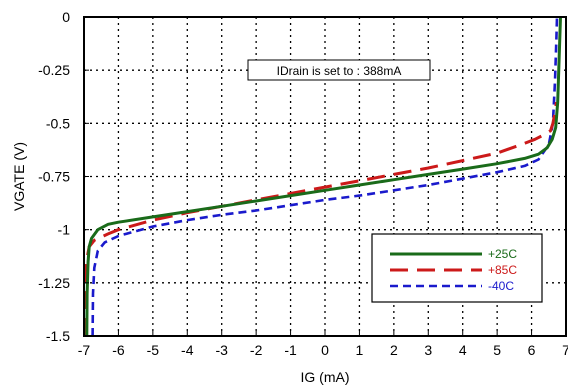  I want to click on x-axis-title: IG (mA), so click(325, 377).